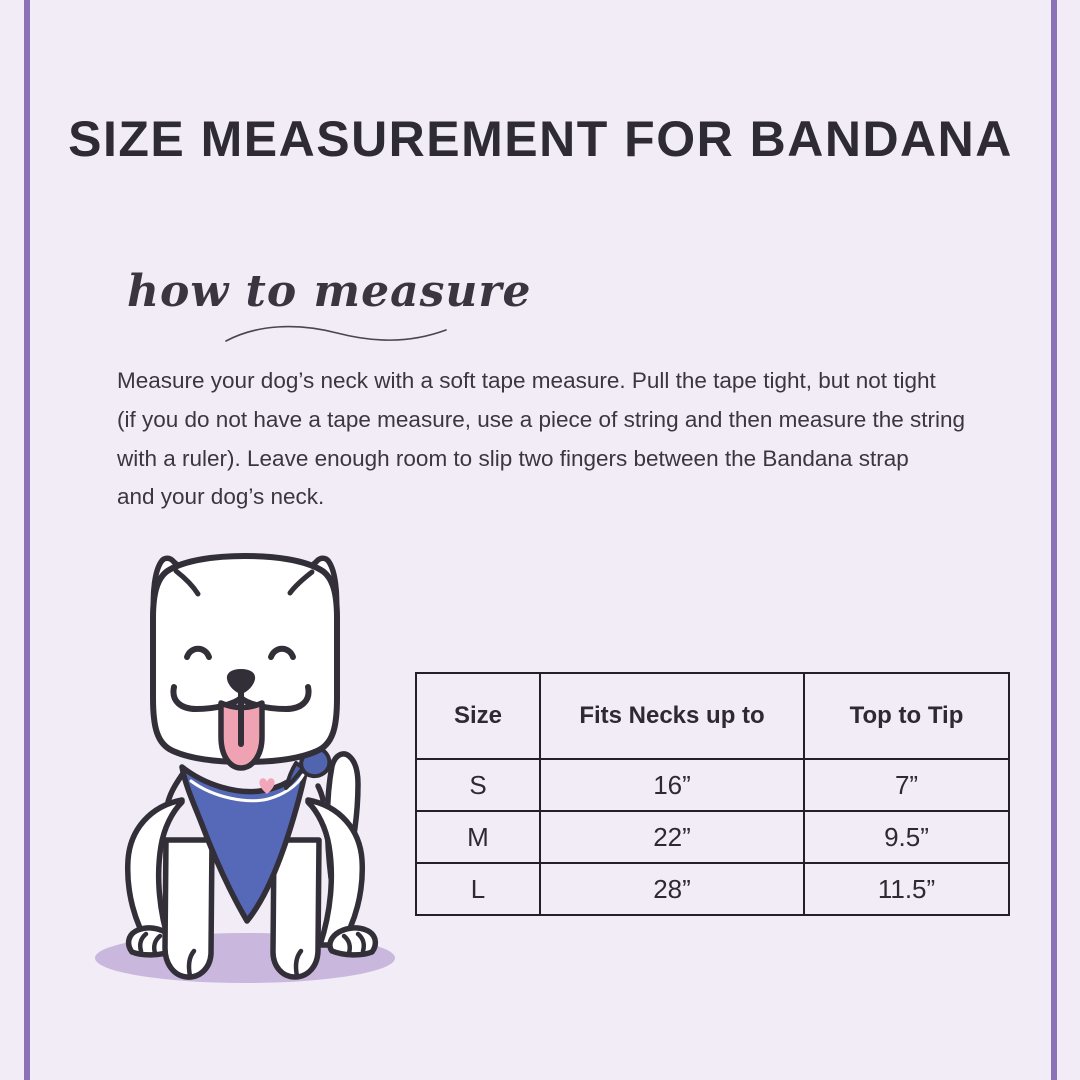 This screenshot has width=1080, height=1080. I want to click on fits-necks-column-header: Fits Necks up to, so click(672, 716).